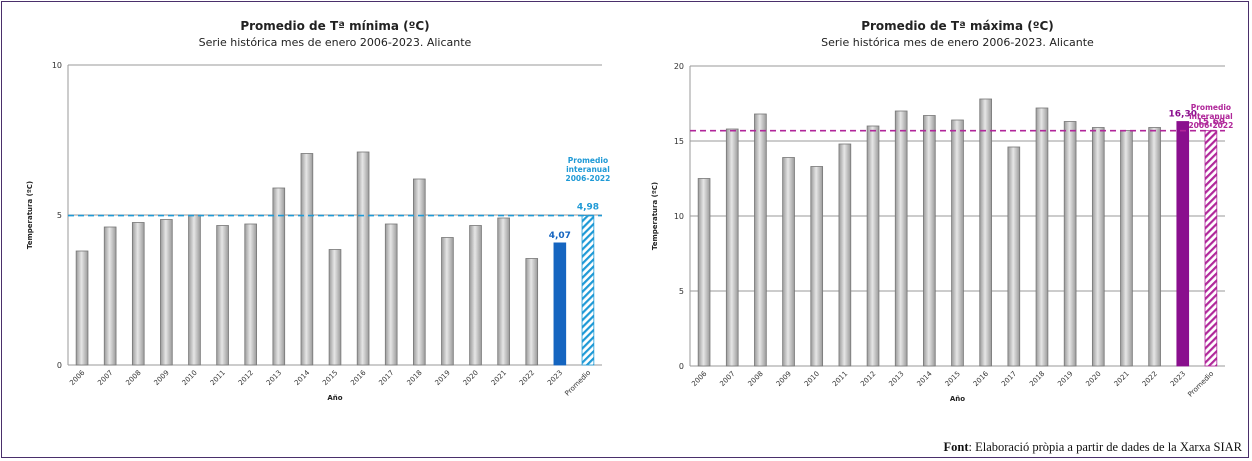 Image resolution: width=1252 pixels, height=461 pixels. I want to click on highlight-value-label: 4,07, so click(560, 236).